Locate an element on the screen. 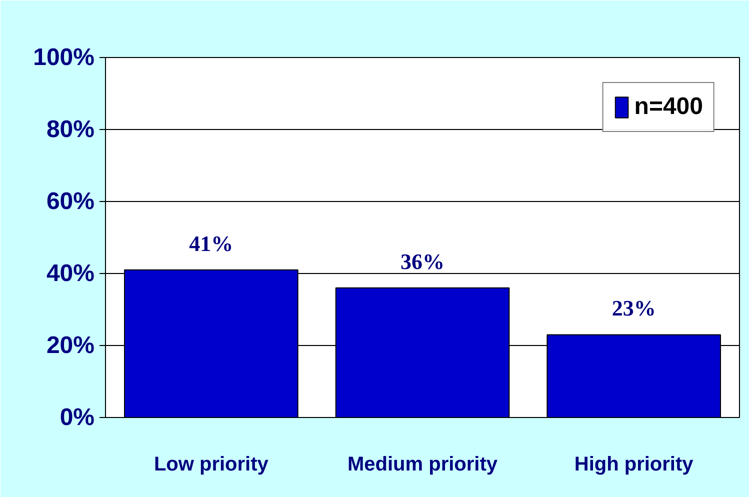 This screenshot has width=749, height=497. y-tick-label: 0% is located at coordinates (77, 417).